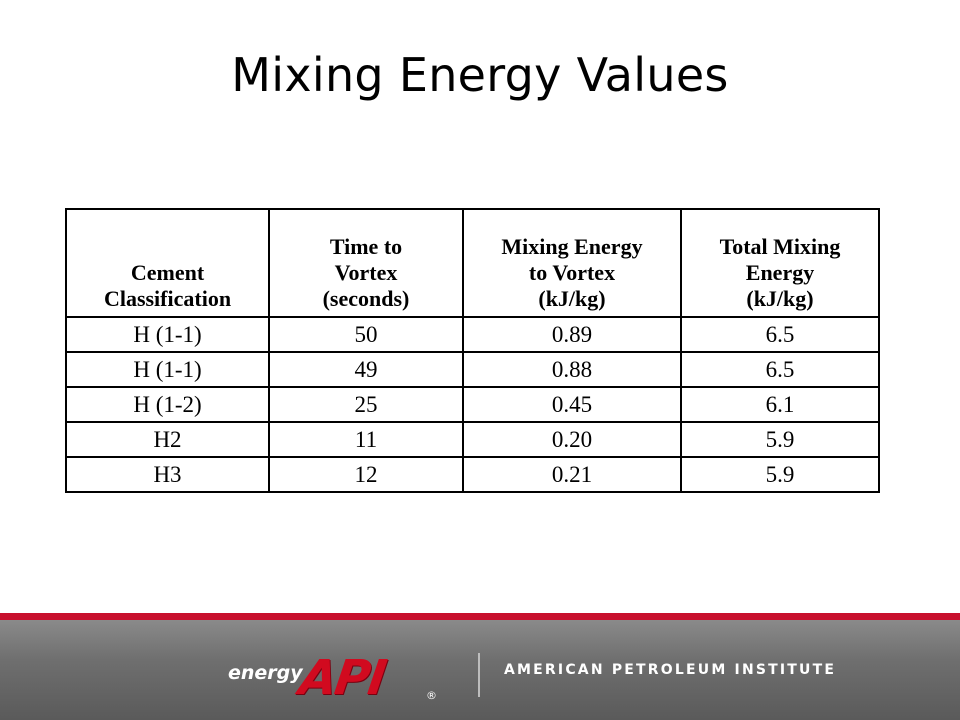  What do you see at coordinates (167, 474) in the screenshot?
I see `cell-classification: H3` at bounding box center [167, 474].